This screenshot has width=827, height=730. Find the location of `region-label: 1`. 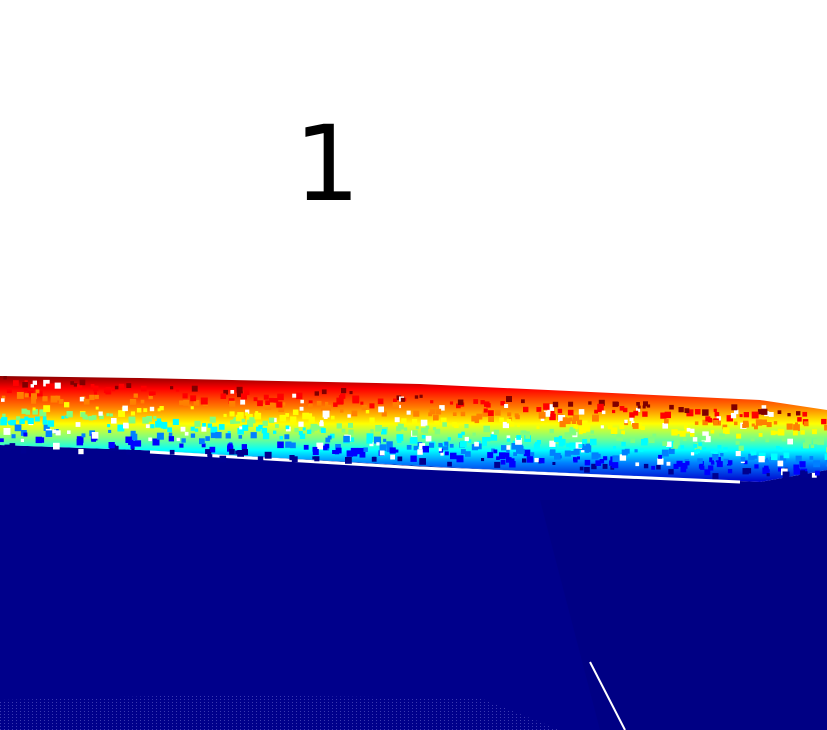

region-label: 1 is located at coordinates (327, 164).